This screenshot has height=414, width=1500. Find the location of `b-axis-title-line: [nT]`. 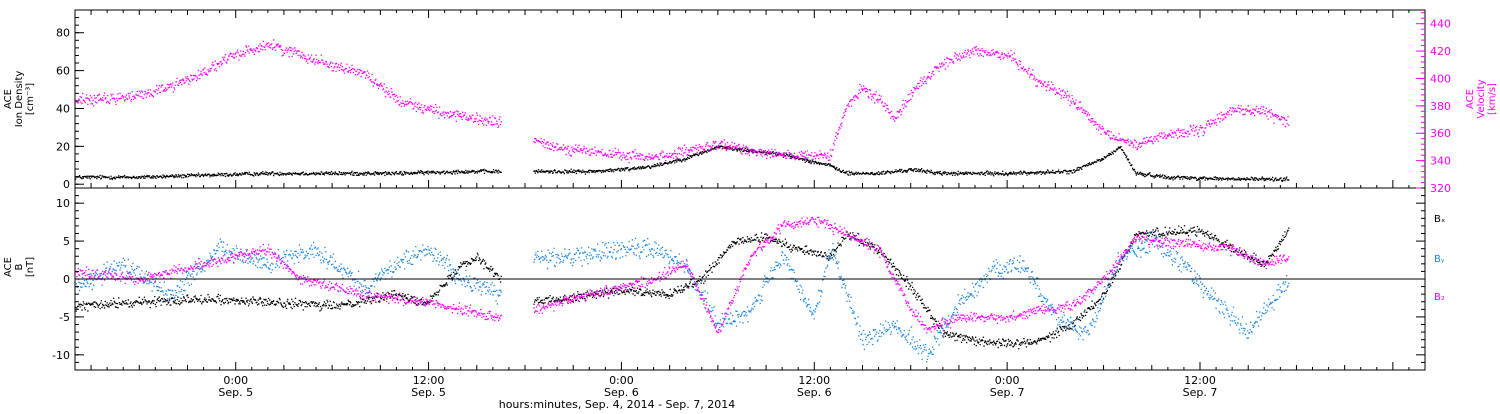

b-axis-title-line: [nT] is located at coordinates (30, 267).